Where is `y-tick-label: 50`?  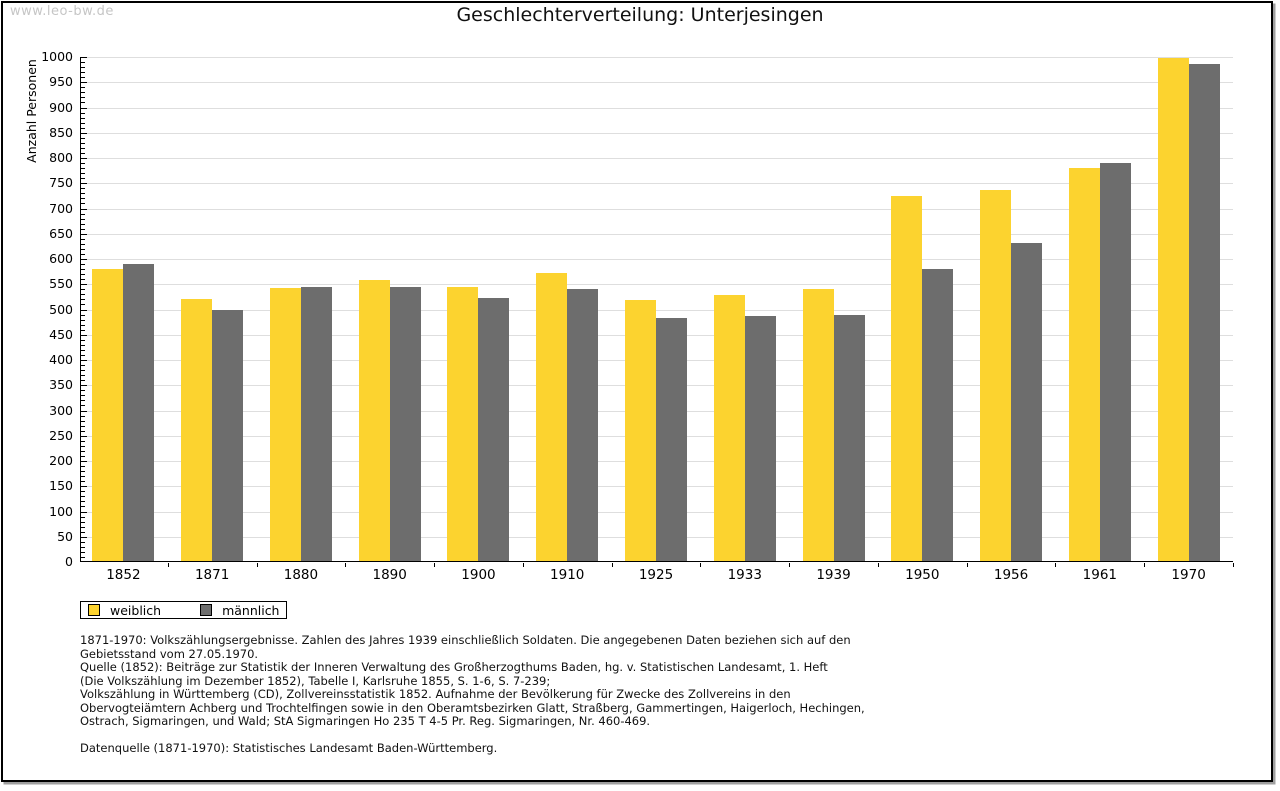
y-tick-label: 50 is located at coordinates (65, 536).